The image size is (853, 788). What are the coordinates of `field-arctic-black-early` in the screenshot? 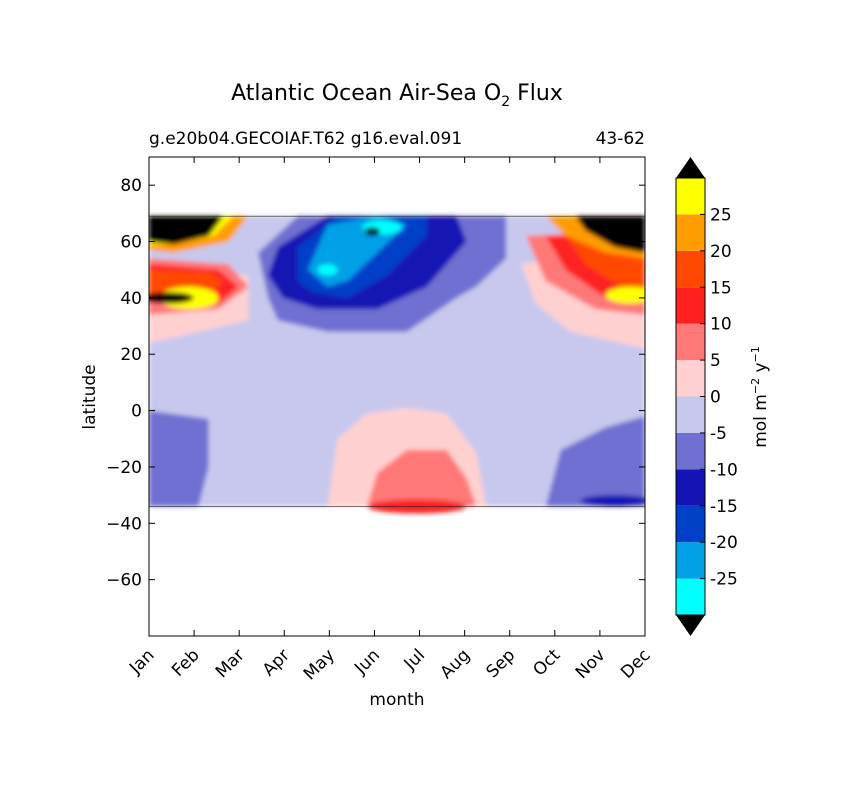 It's located at (186, 230).